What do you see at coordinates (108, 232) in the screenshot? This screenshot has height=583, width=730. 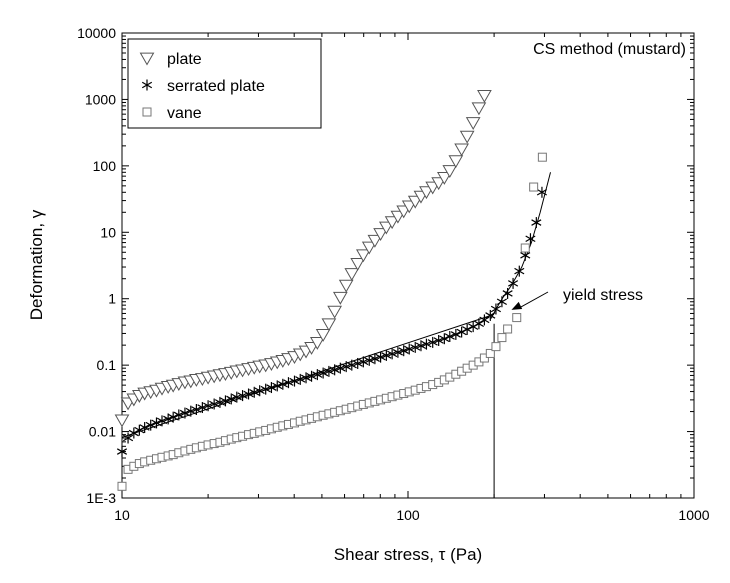 I see `y-tick-label: 10` at bounding box center [108, 232].